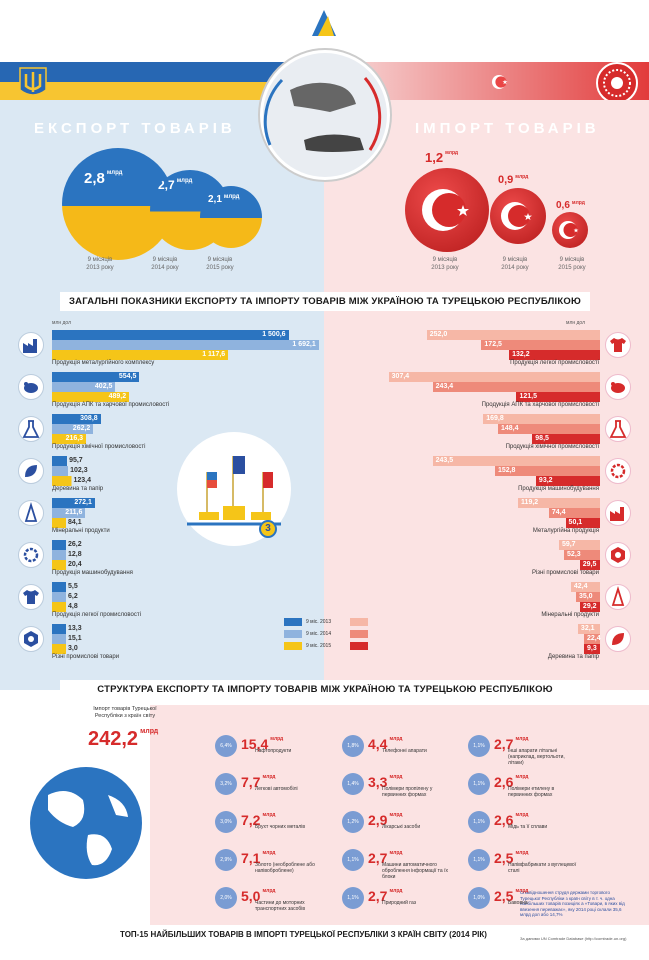  Describe the element at coordinates (319, 634) in the screenshot. I see `legend-label: 9 міс. 2014` at that location.